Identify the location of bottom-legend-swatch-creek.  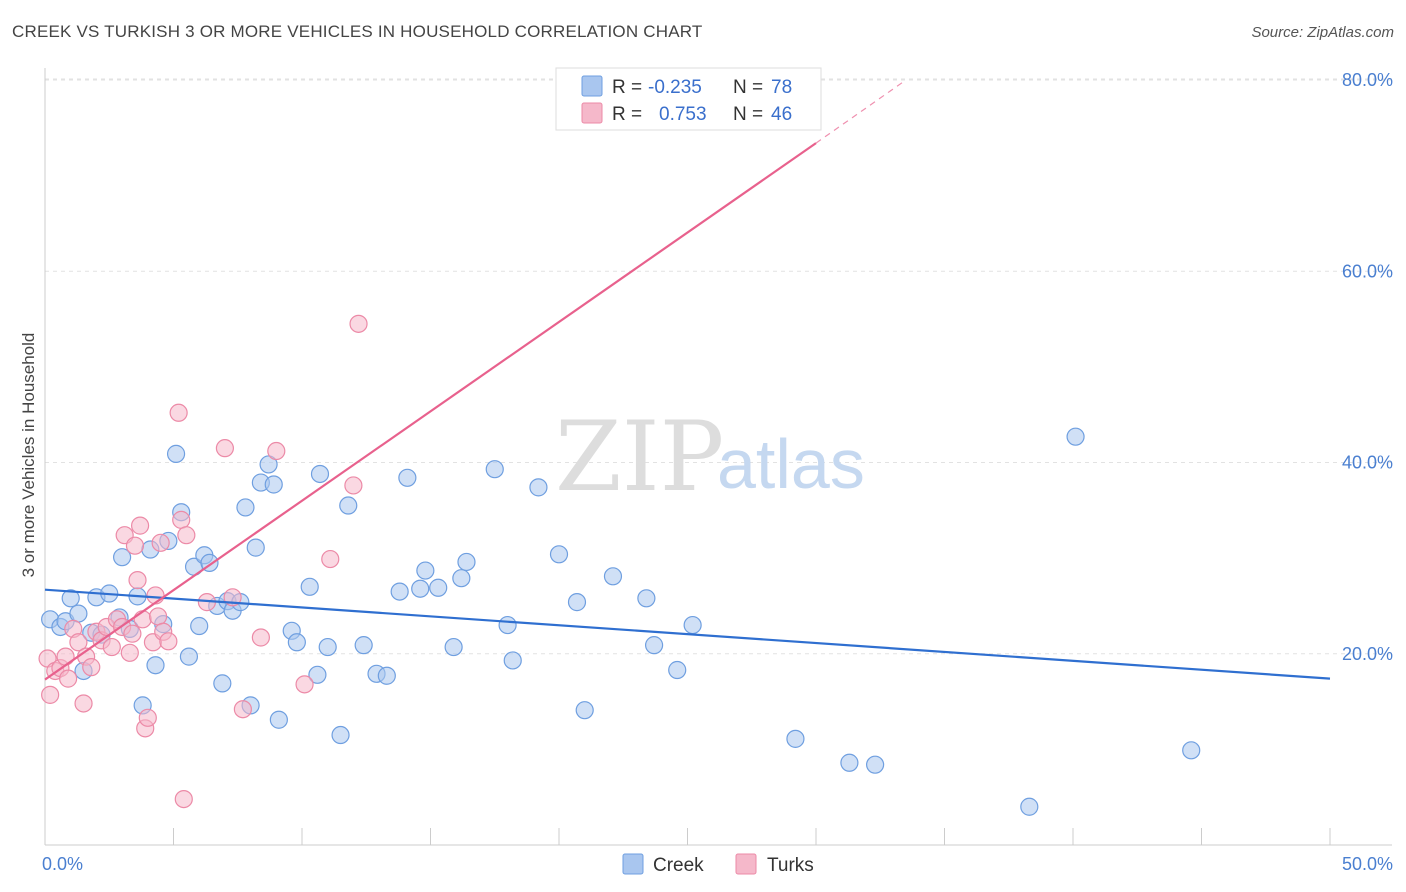
(633, 864).